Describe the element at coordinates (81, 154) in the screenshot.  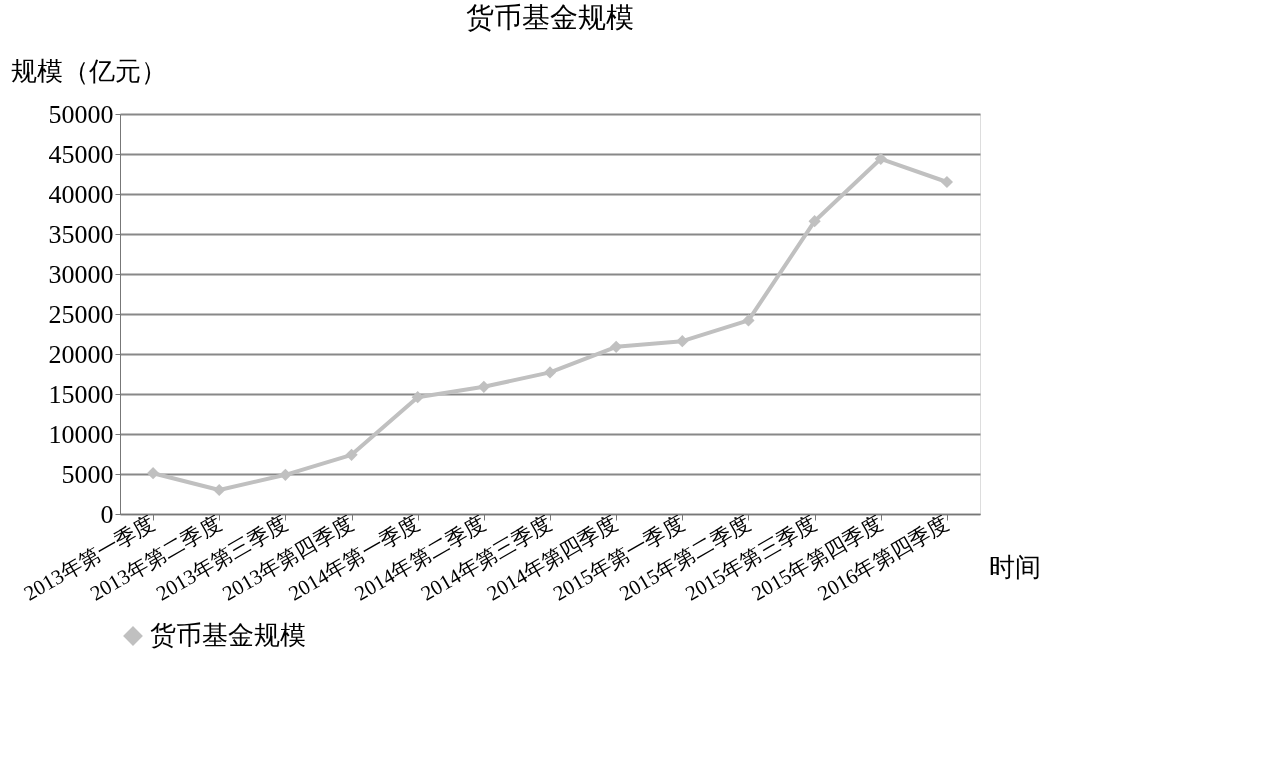
I see `y-tick-label: 45000` at that location.